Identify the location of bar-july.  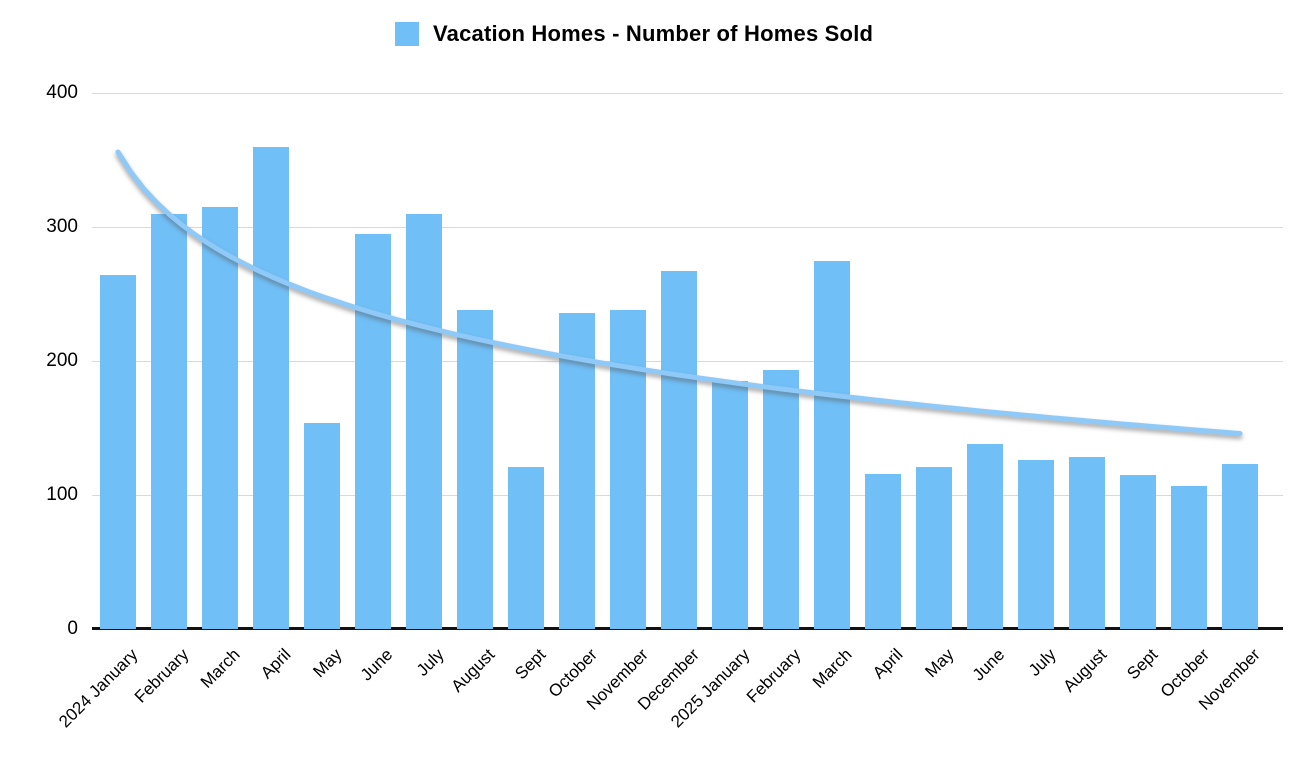
(1036, 544).